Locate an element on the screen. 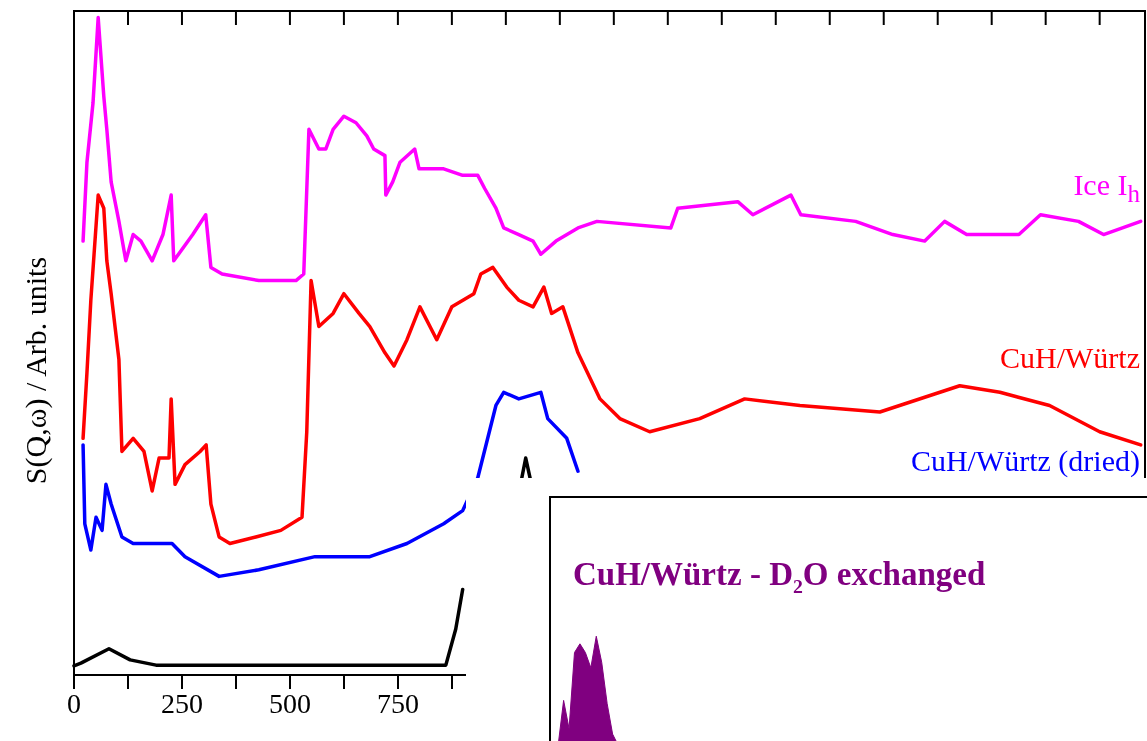 Image resolution: width=1147 pixels, height=741 pixels. x-tick-label: 500 is located at coordinates (289, 703).